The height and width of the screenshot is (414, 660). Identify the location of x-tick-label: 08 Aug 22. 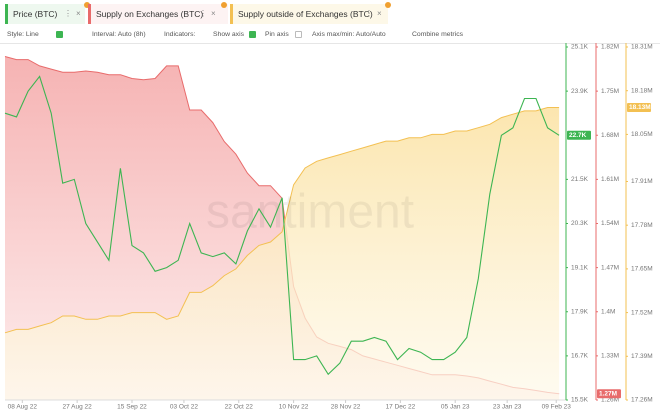
(23, 407).